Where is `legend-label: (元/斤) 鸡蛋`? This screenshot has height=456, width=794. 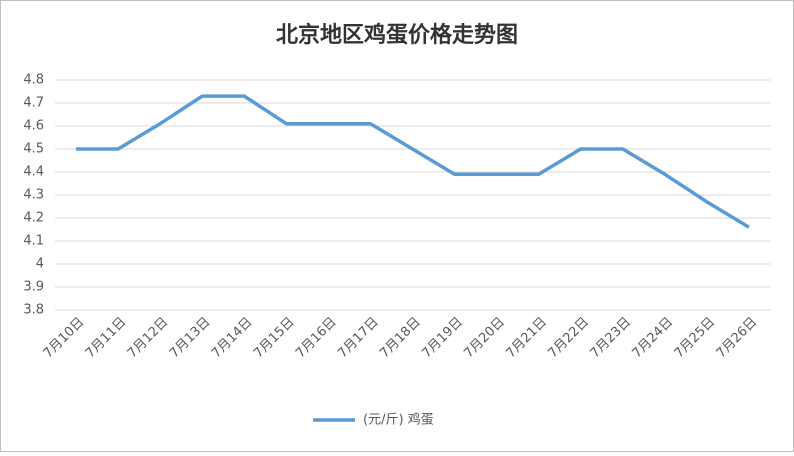 legend-label: (元/斤) 鸡蛋 is located at coordinates (398, 420).